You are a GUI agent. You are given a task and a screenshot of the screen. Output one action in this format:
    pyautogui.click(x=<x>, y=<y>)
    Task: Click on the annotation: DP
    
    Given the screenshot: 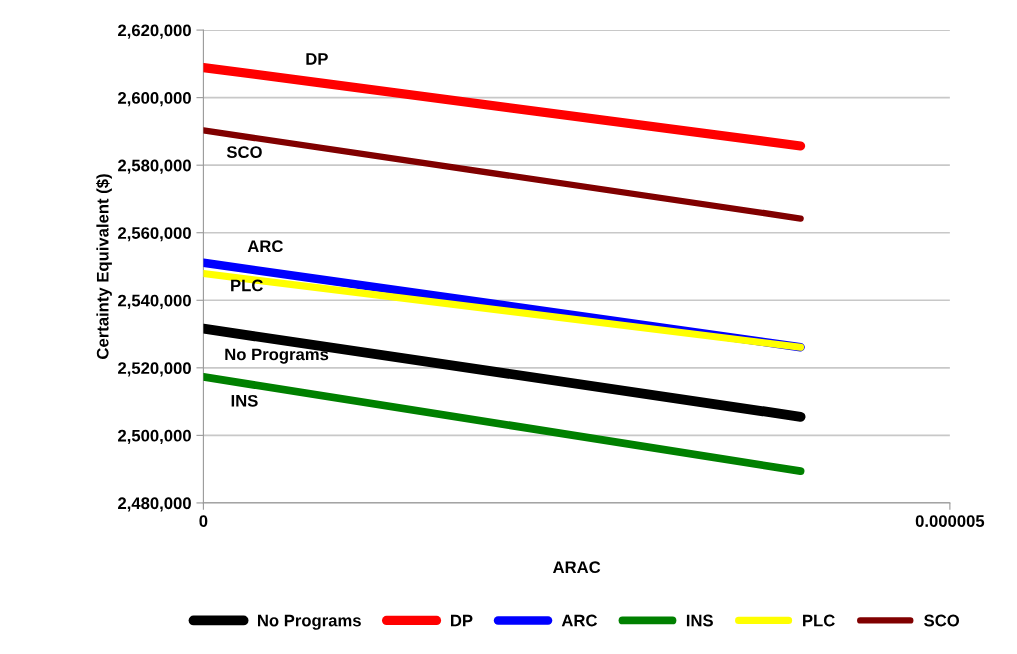 What is the action you would take?
    pyautogui.click(x=317, y=59)
    